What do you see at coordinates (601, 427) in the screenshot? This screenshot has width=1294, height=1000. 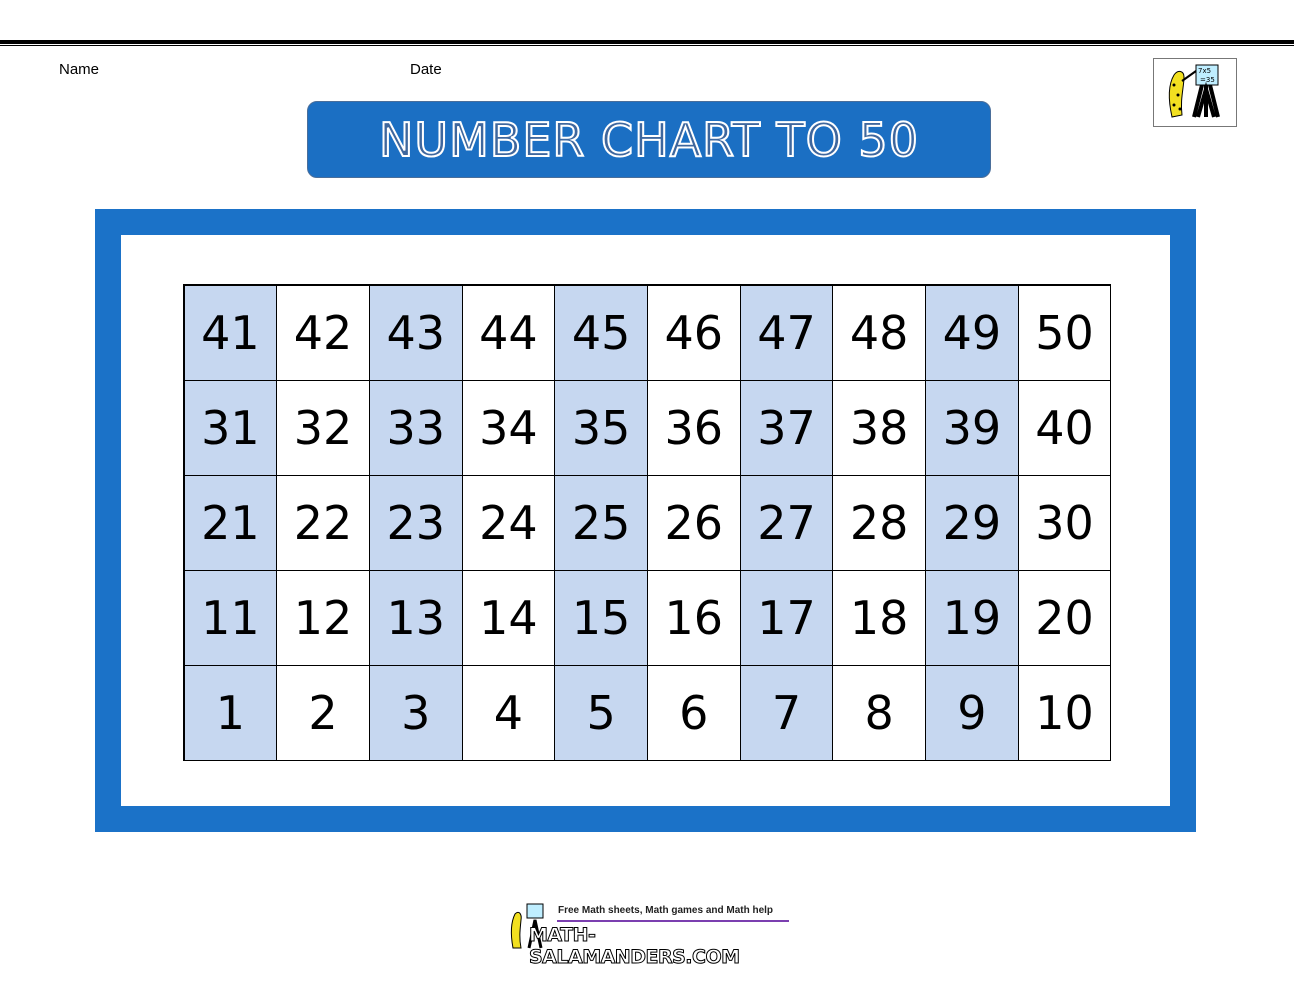 I see `grid-cell: 35` at bounding box center [601, 427].